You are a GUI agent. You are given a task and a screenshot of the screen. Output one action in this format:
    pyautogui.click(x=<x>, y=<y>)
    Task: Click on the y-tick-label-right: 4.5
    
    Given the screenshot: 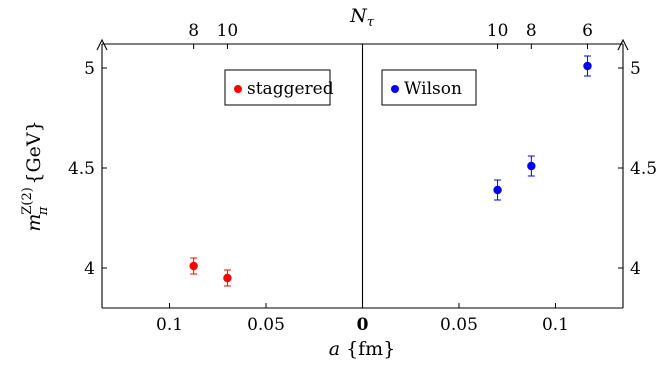 What is the action you would take?
    pyautogui.click(x=643, y=169)
    